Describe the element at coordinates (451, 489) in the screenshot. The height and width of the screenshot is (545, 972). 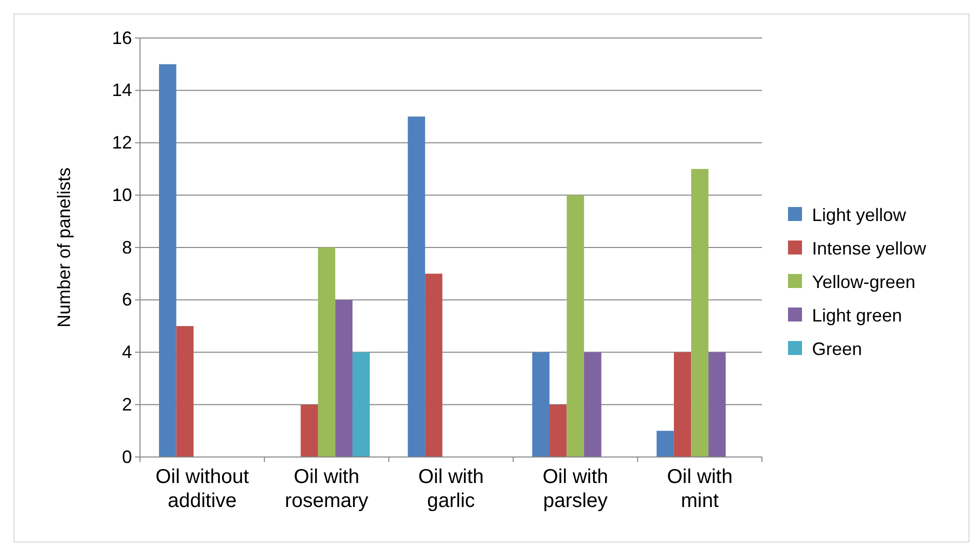
I see `x-tick-label: Oil with garlic` at that location.